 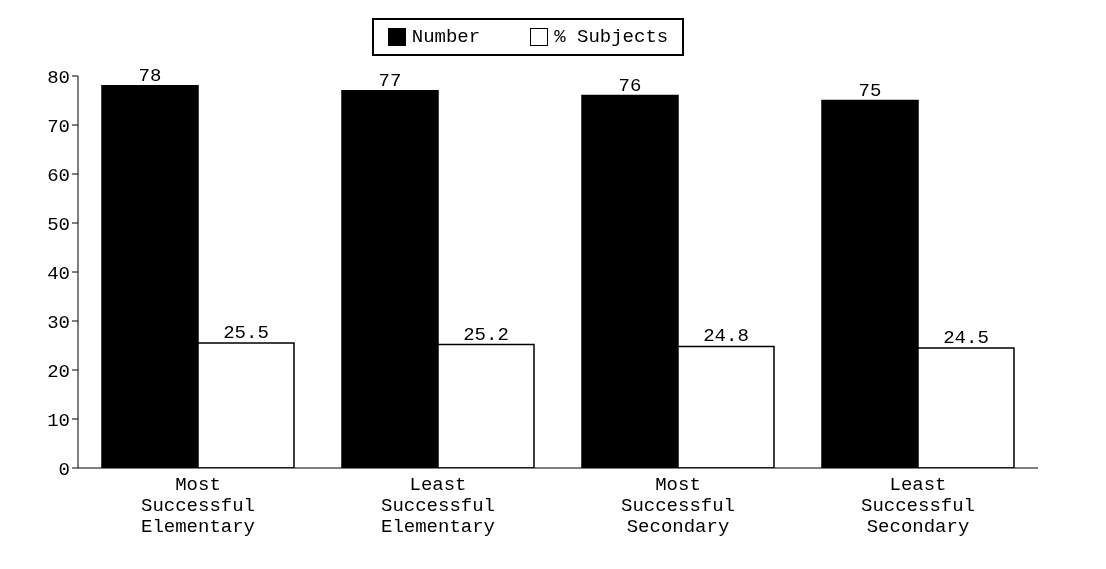 I want to click on data-label: 78, so click(x=150, y=75).